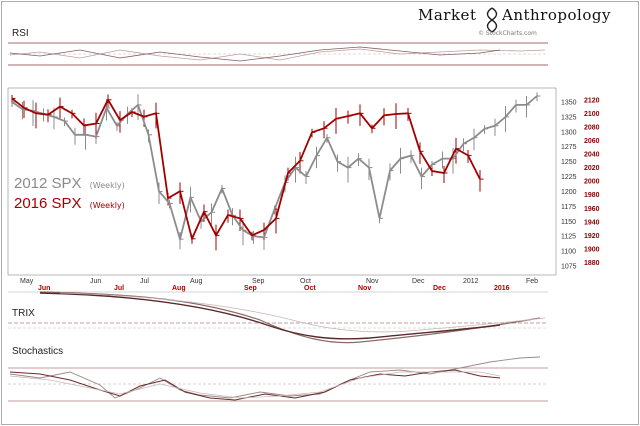 This screenshot has width=640, height=426. Describe the element at coordinates (48, 183) in the screenshot. I see `legend-2012-label: 2012 SPX` at that location.